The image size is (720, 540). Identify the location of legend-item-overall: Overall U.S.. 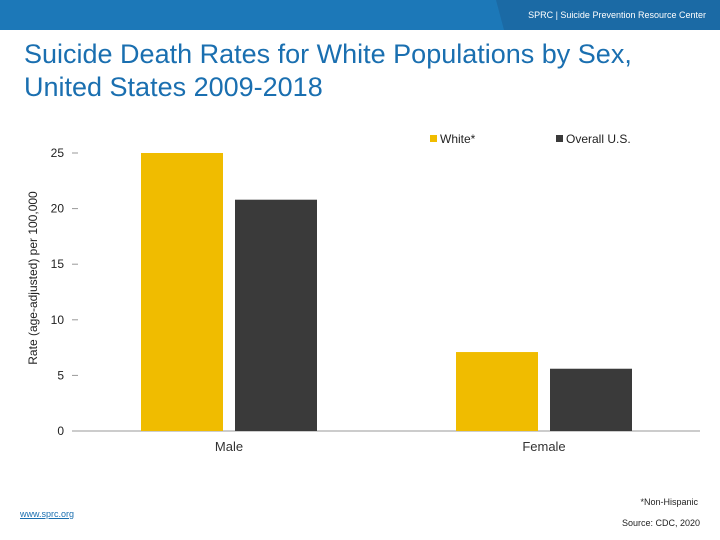
(593, 139).